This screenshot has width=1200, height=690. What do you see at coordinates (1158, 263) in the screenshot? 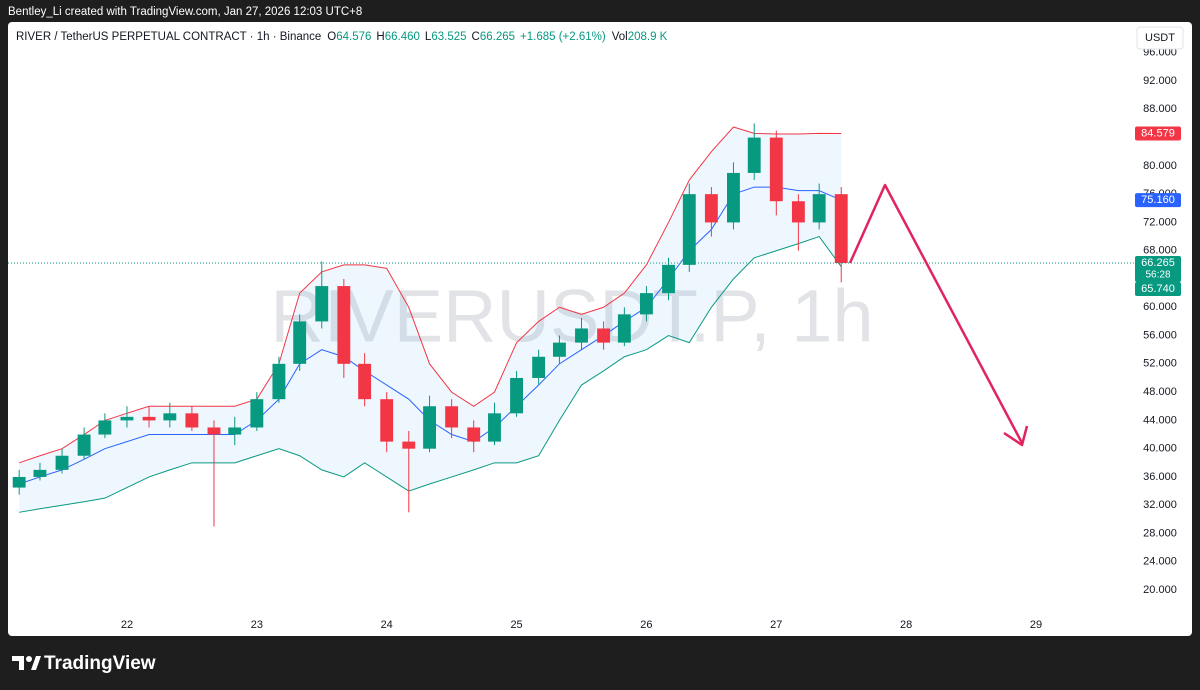
I see `price-label-text: 66.265` at bounding box center [1158, 263].